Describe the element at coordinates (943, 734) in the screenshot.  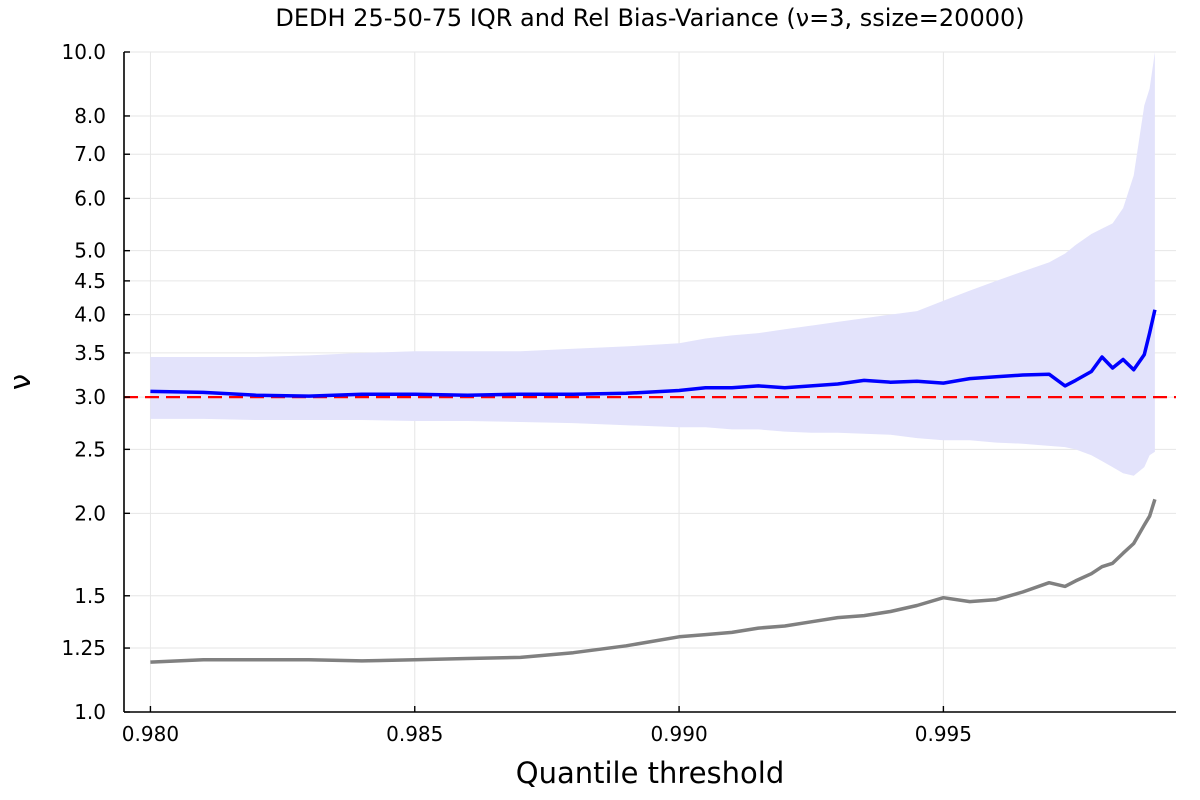
I see `x-tick-label: 0.995` at that location.